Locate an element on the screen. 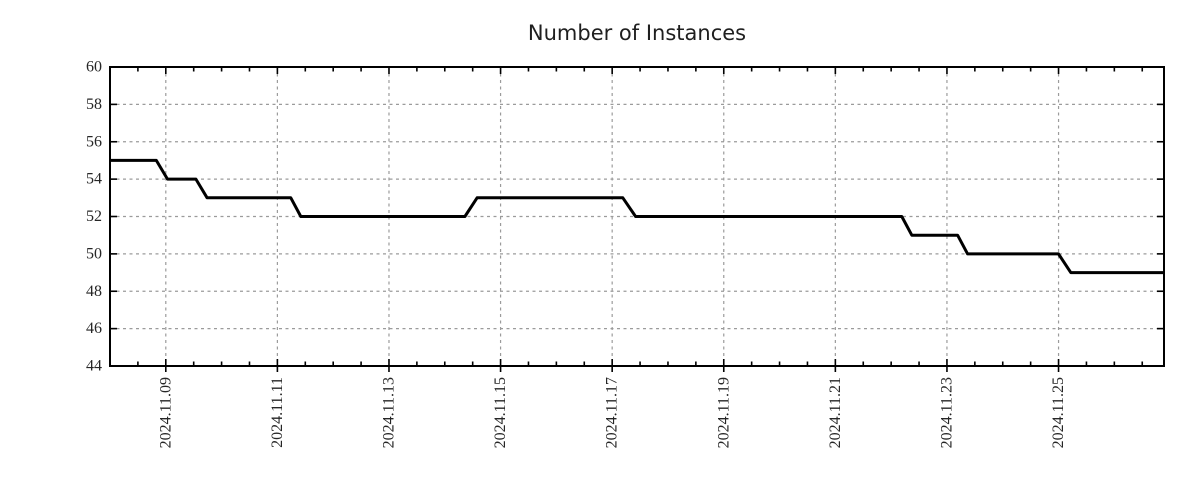 Image resolution: width=1200 pixels, height=500 pixels. x-tick-label: 2024.11.23 is located at coordinates (946, 412).